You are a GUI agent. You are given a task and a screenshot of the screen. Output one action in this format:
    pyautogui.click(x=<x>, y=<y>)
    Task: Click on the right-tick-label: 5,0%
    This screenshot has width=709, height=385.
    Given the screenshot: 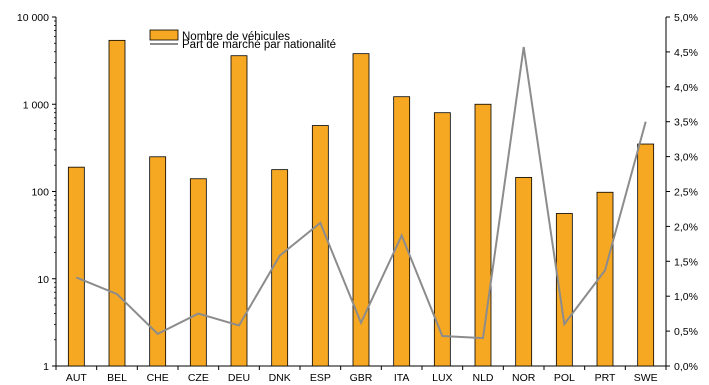 What is the action you would take?
    pyautogui.click(x=686, y=18)
    